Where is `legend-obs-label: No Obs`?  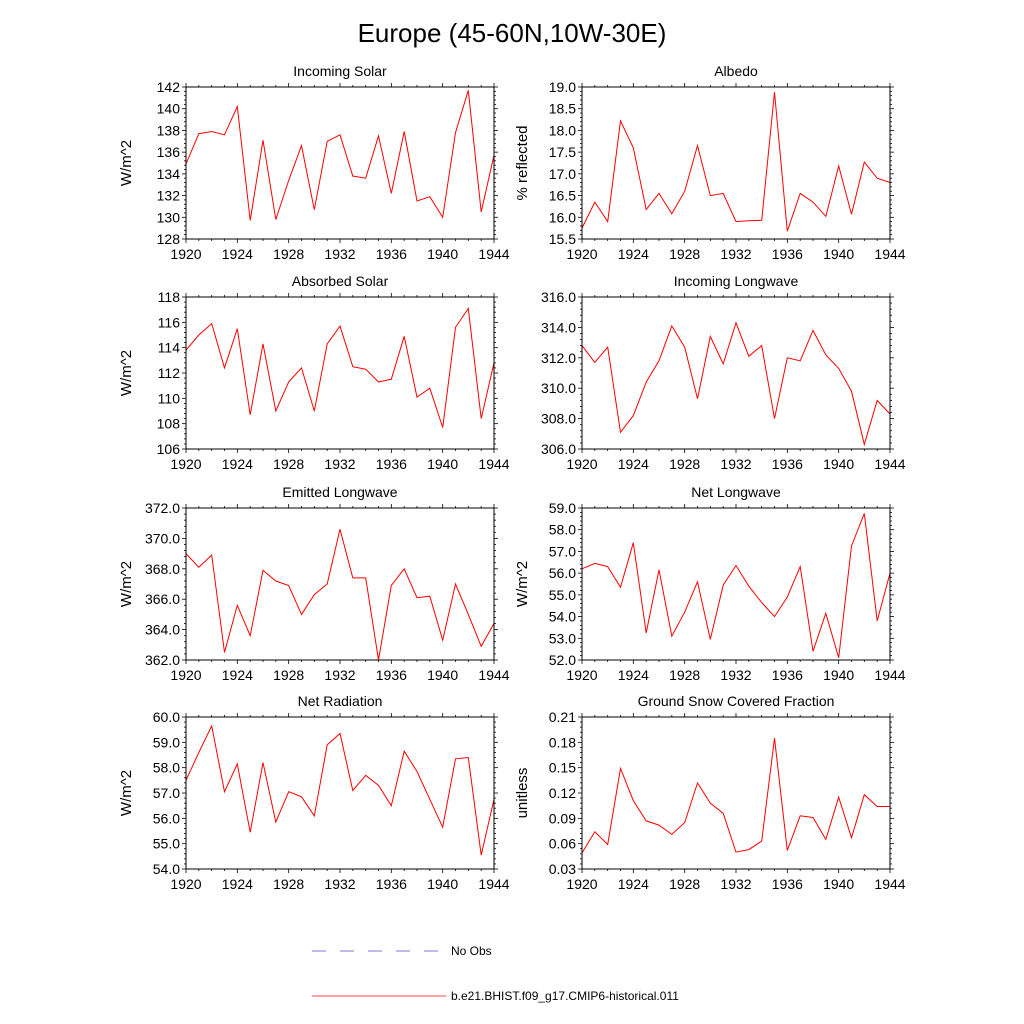 legend-obs-label: No Obs is located at coordinates (471, 951).